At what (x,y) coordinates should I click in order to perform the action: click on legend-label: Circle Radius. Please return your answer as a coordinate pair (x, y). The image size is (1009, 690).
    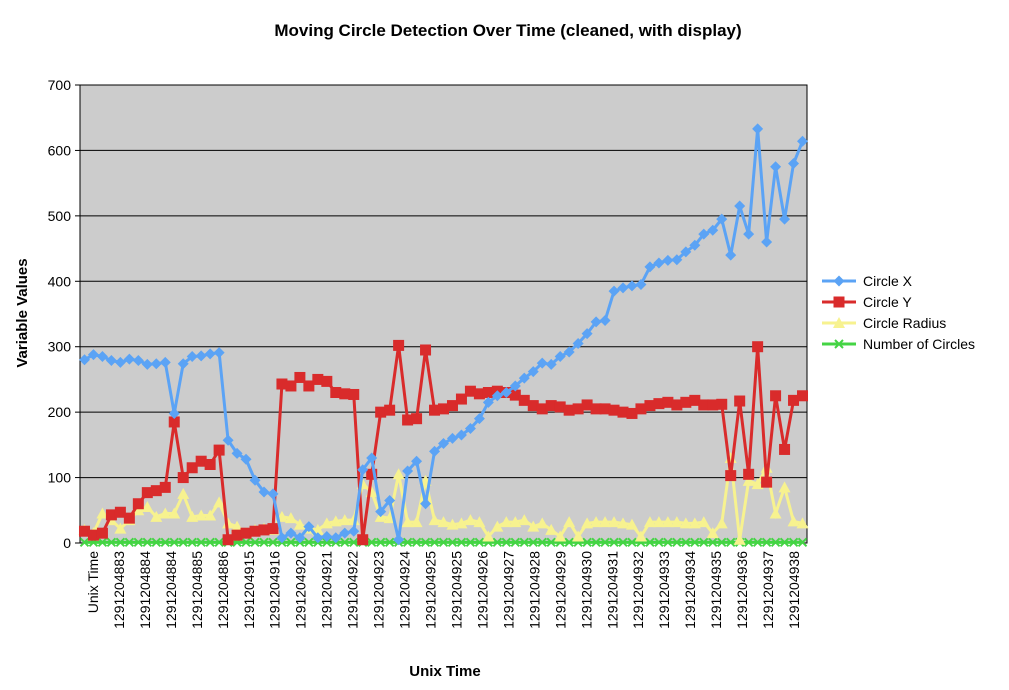
    Looking at the image, I should click on (904, 323).